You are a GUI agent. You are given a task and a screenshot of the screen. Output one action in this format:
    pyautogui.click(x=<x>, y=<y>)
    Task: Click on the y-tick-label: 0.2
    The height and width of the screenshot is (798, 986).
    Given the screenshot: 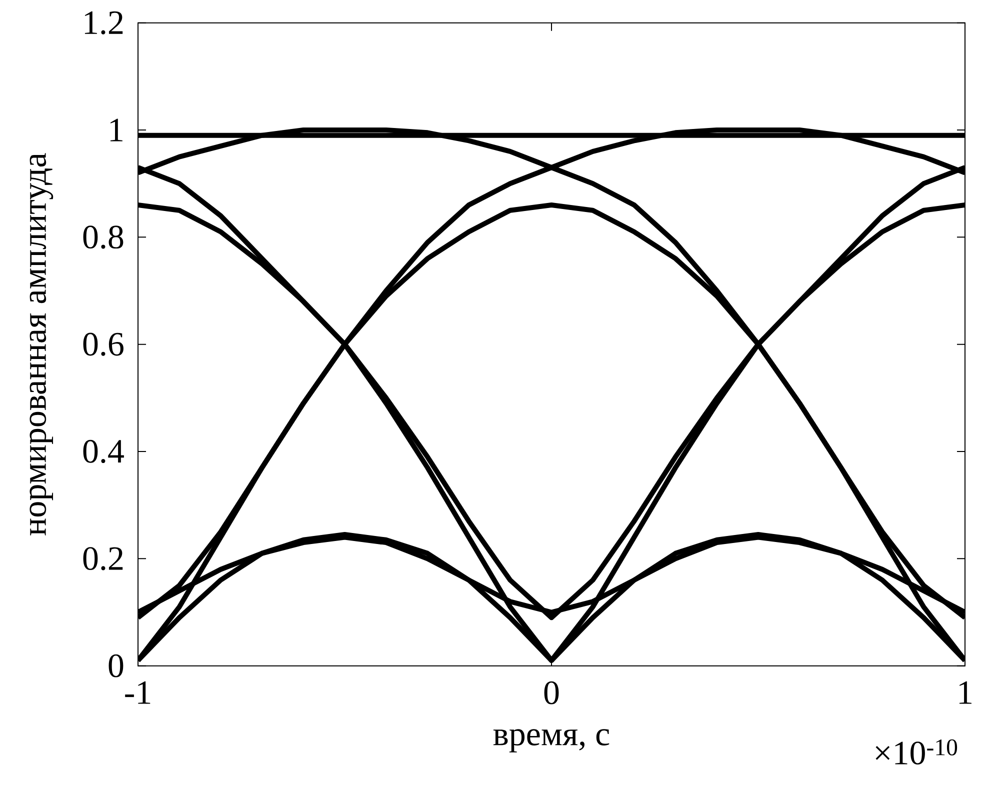 What is the action you would take?
    pyautogui.click(x=103, y=558)
    